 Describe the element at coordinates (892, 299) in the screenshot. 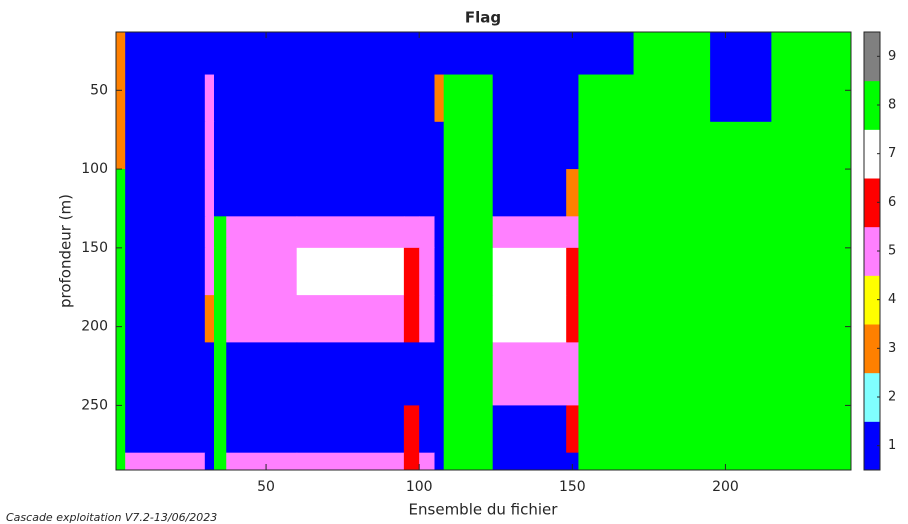

I see `colorbar-label: 4` at that location.